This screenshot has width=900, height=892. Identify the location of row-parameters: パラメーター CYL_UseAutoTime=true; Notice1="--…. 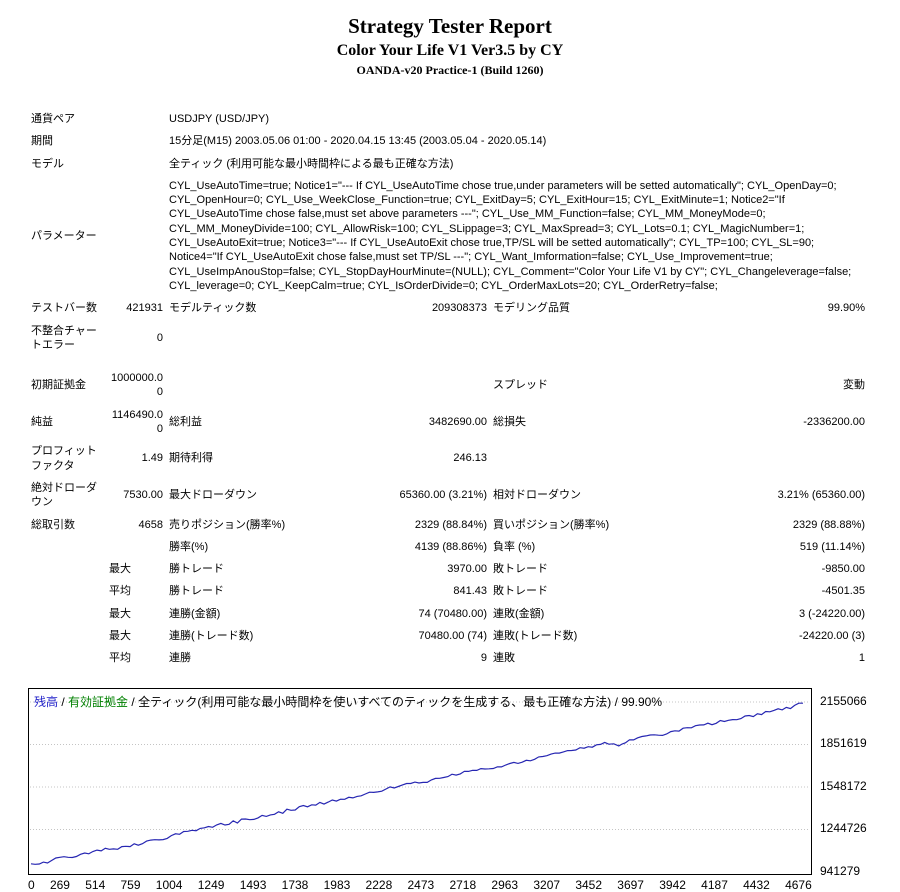
(448, 236).